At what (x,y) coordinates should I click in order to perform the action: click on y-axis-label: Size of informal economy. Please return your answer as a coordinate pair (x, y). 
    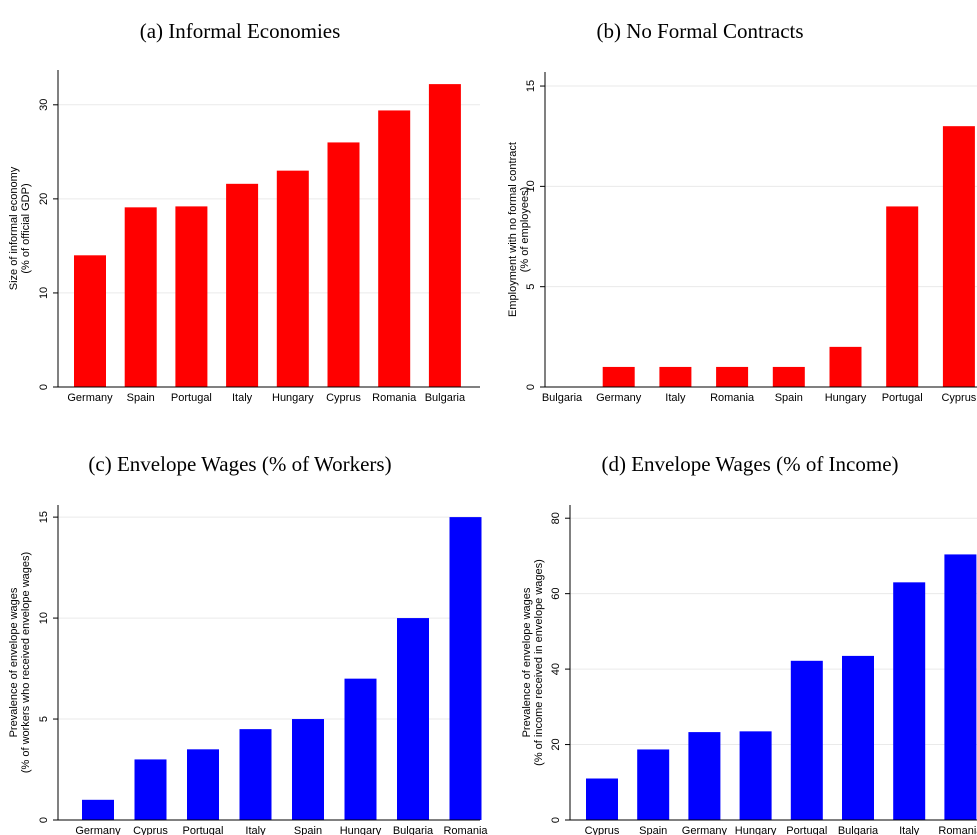
    Looking at the image, I should click on (14, 228).